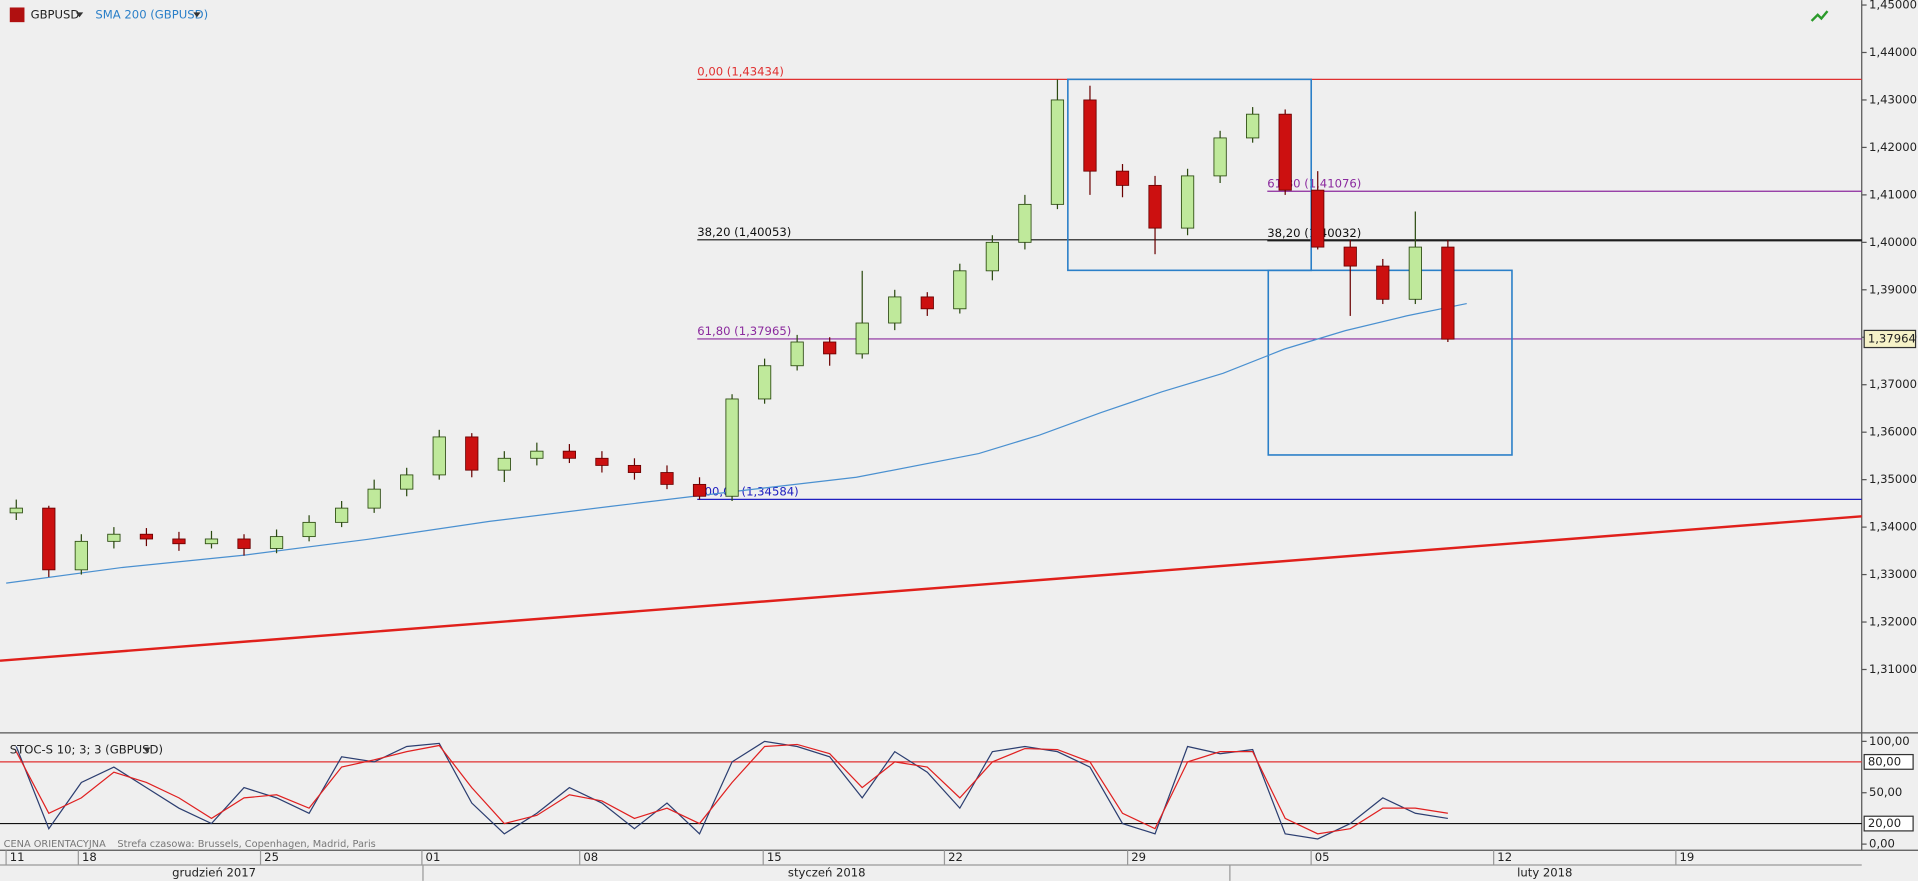 Image resolution: width=1918 pixels, height=881 pixels. I want to click on y-tick-label: 1,42000, so click(1893, 147).